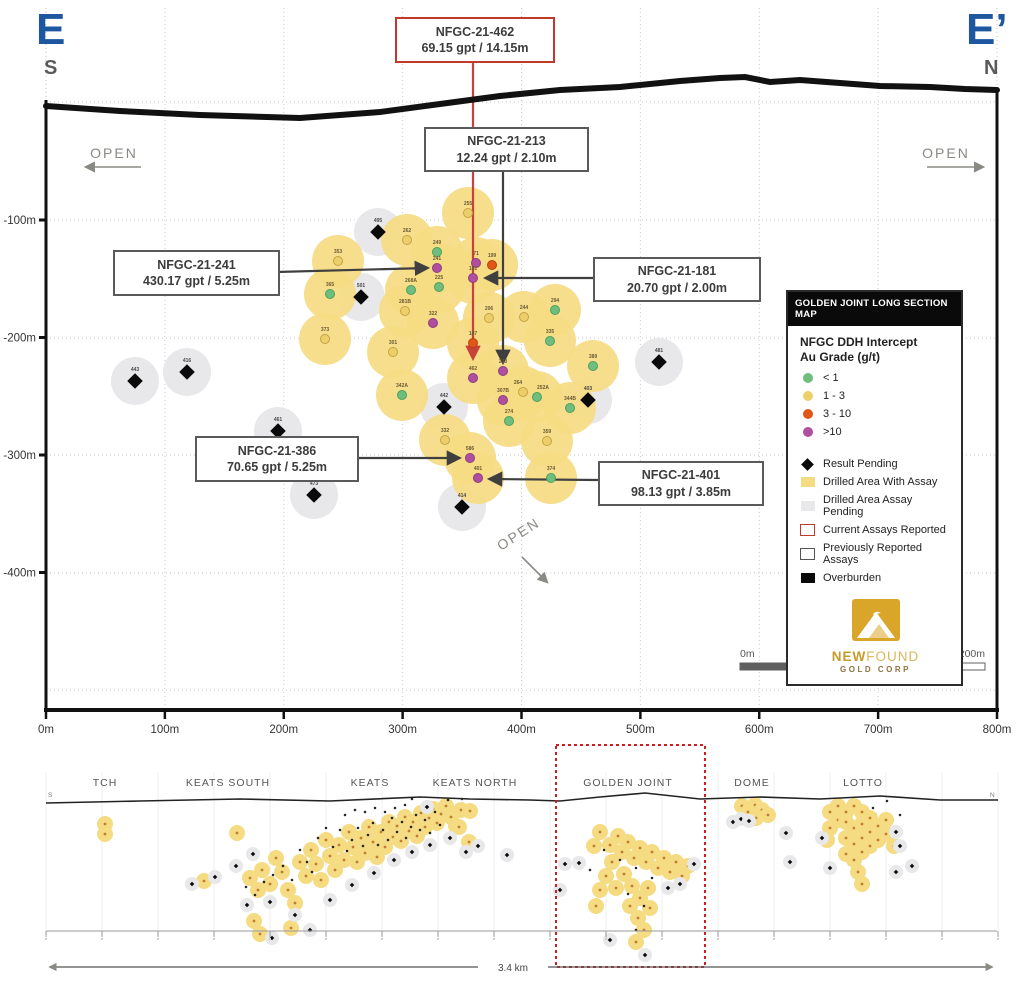 The image size is (1024, 983). Describe the element at coordinates (875, 554) in the screenshot. I see `legend-class-item: Previously Reported Assays` at that location.